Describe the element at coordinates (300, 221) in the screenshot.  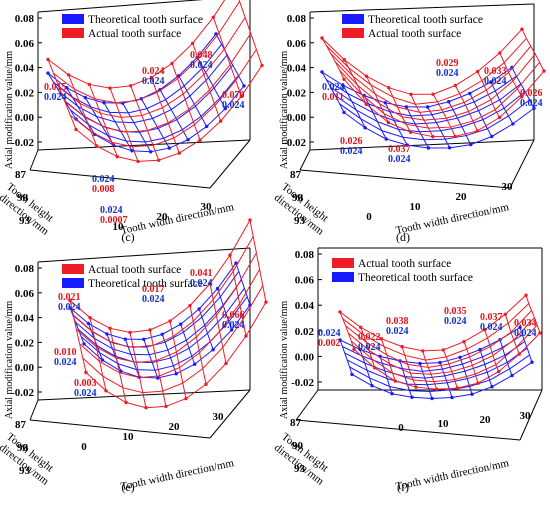
I see `z-tick-label: 93` at that location.